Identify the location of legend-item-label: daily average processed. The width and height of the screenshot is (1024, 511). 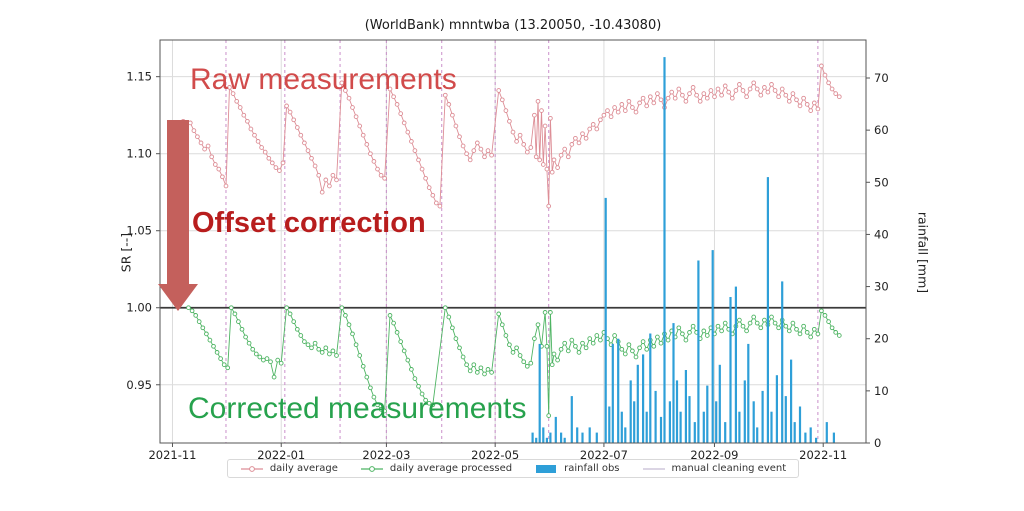
(451, 468).